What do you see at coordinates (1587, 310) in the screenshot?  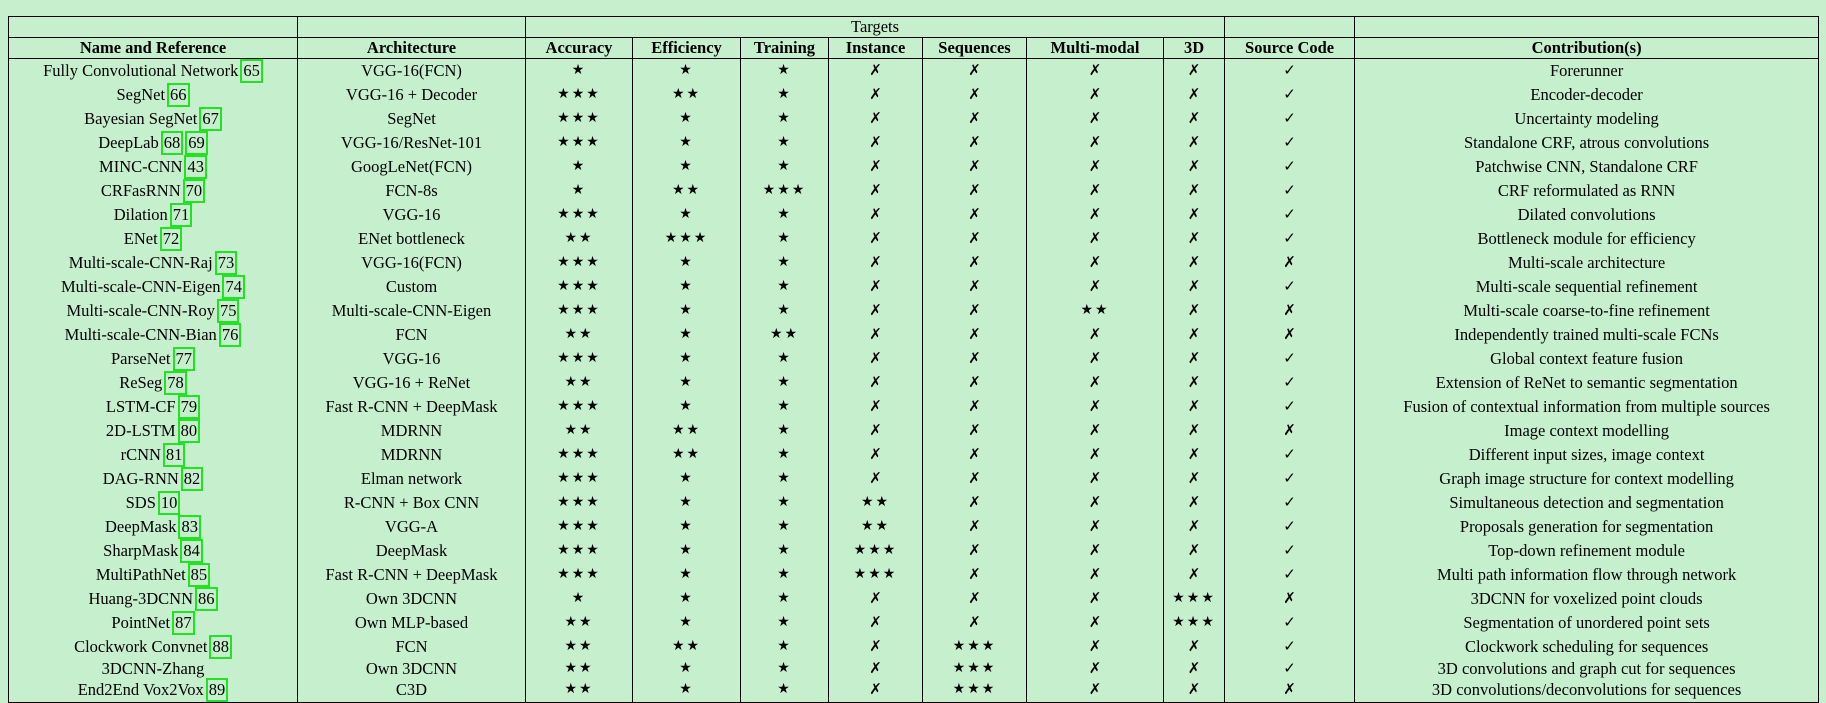 I see `contribution-cell: Multi-scale coarse-to-fine refinement` at bounding box center [1587, 310].